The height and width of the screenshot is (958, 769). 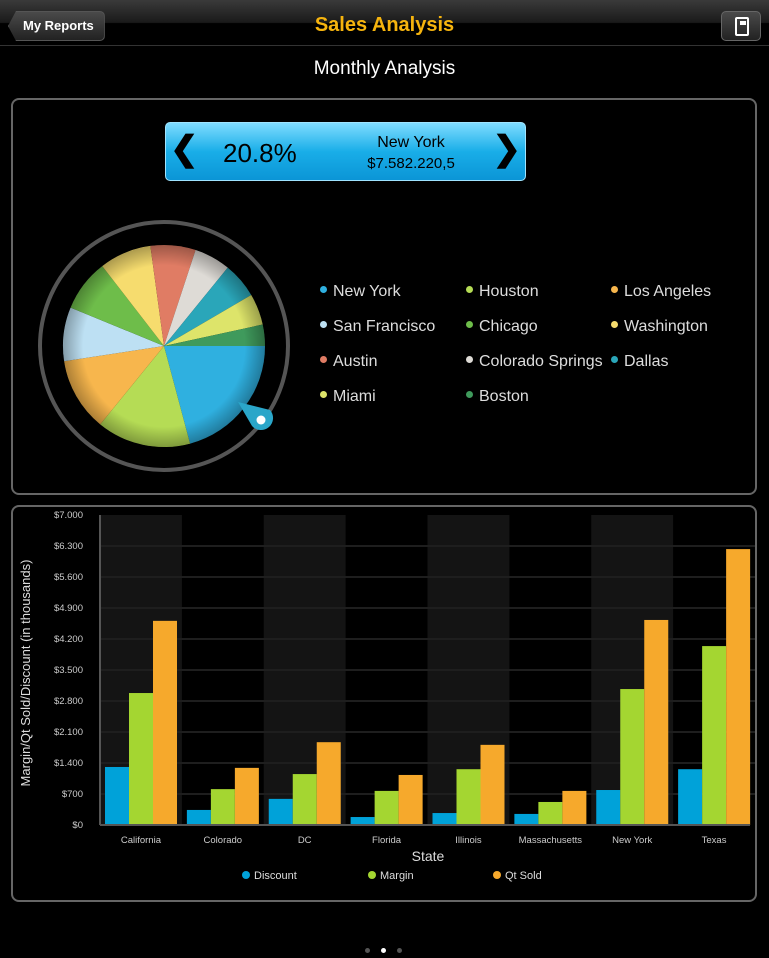 I want to click on y-tick-label: $6.300, so click(x=68, y=546).